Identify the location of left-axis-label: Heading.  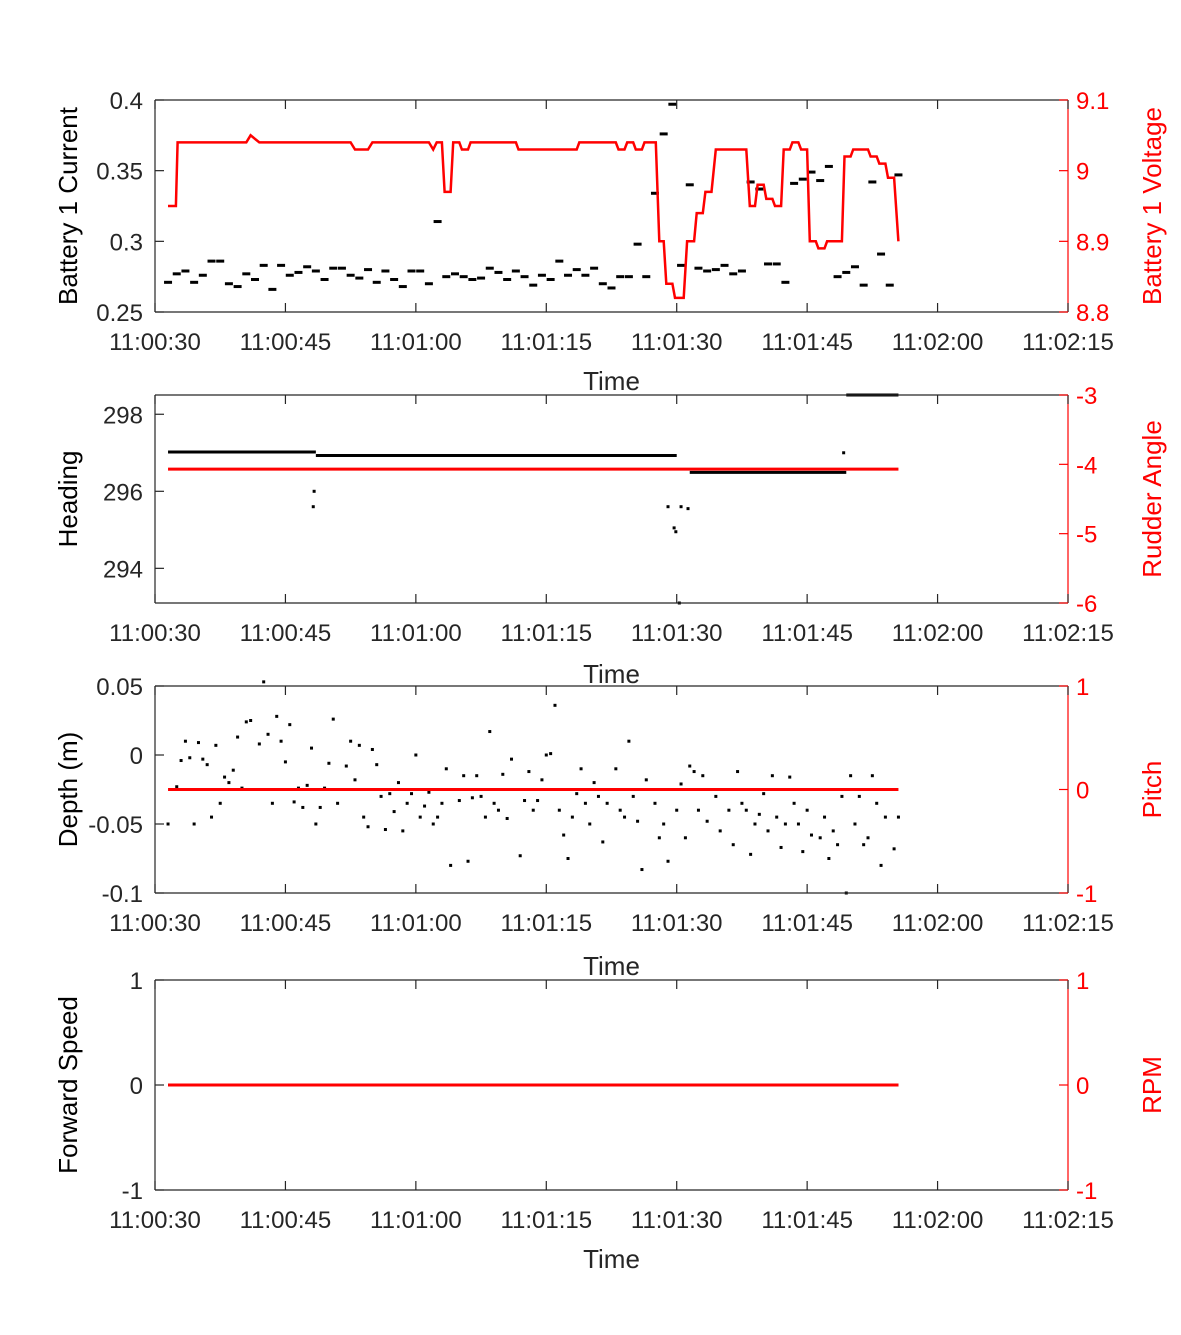
(68, 499).